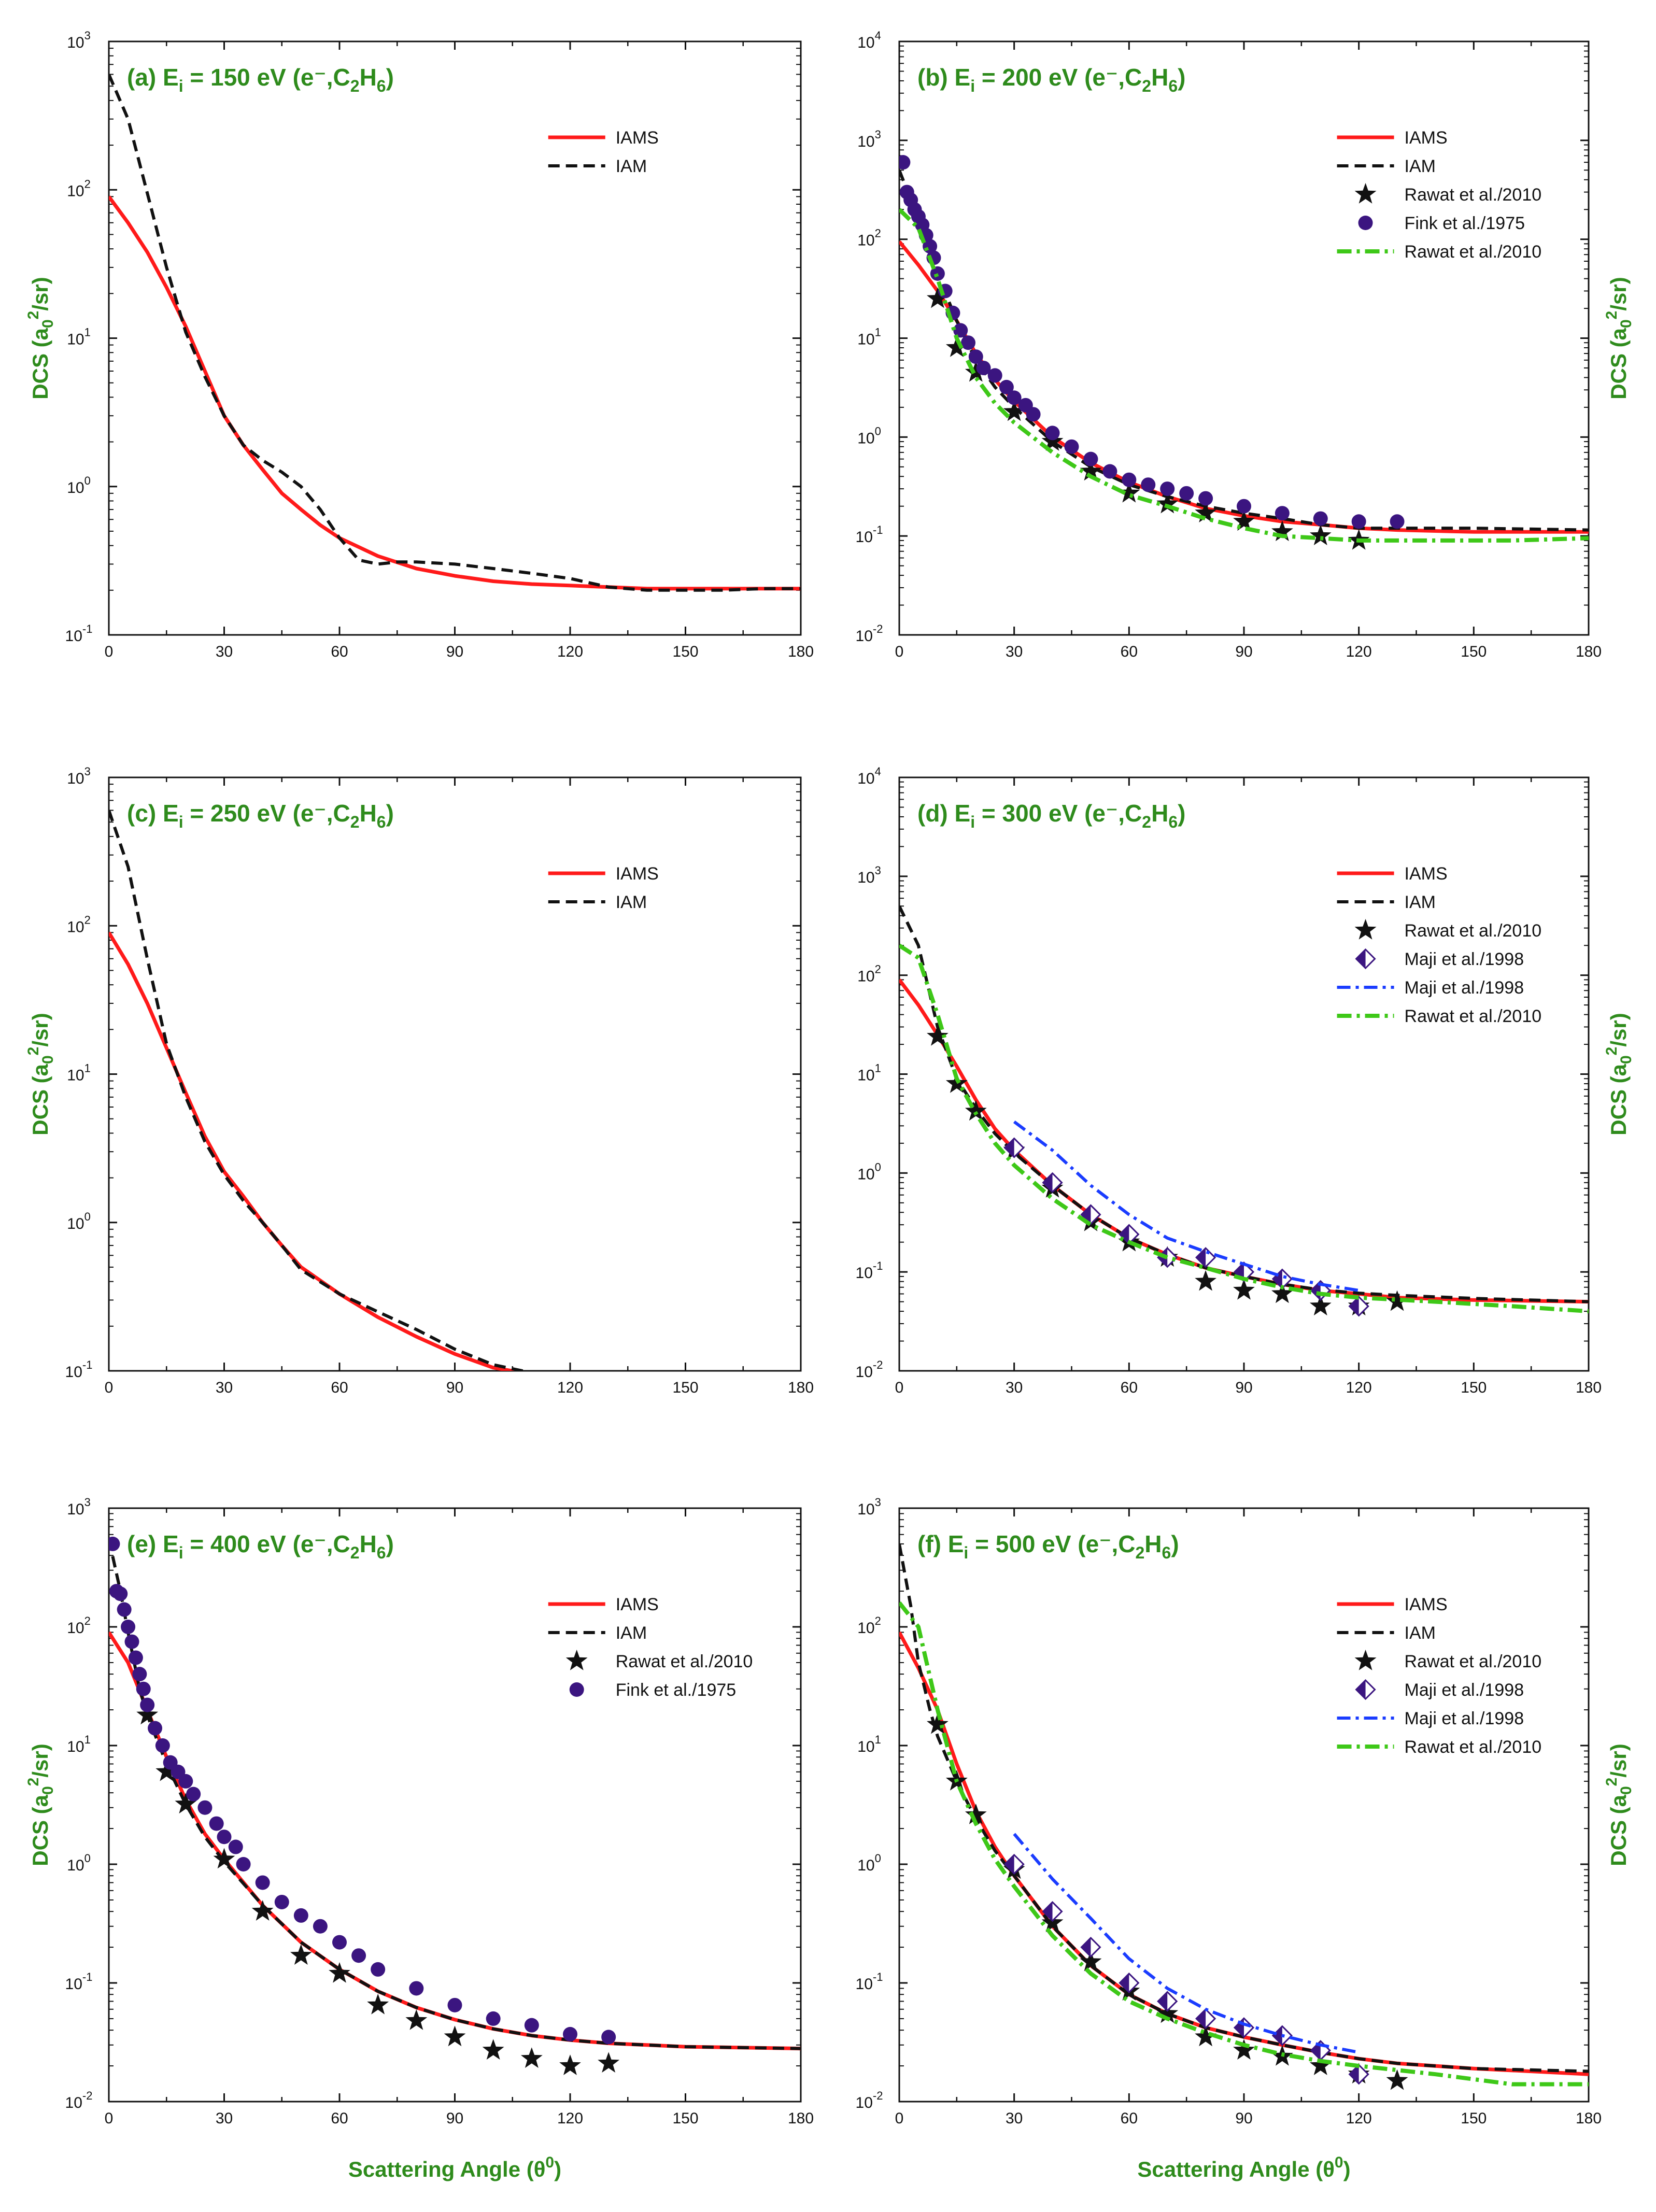  I want to click on series-group-d, so click(1244, 1111).